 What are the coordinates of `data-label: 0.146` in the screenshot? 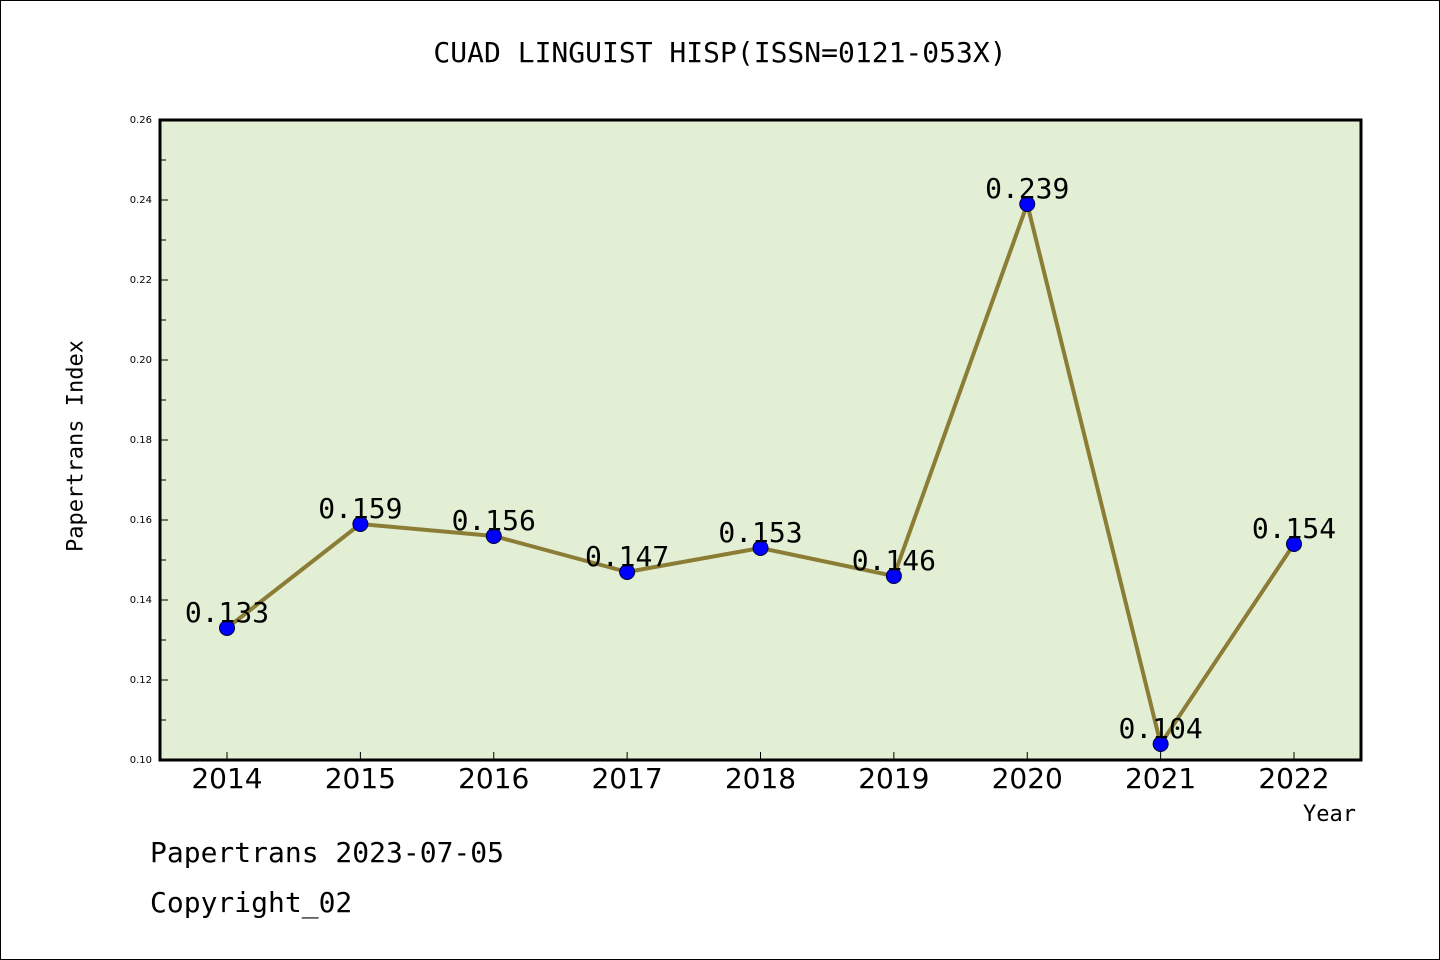 It's located at (894, 560).